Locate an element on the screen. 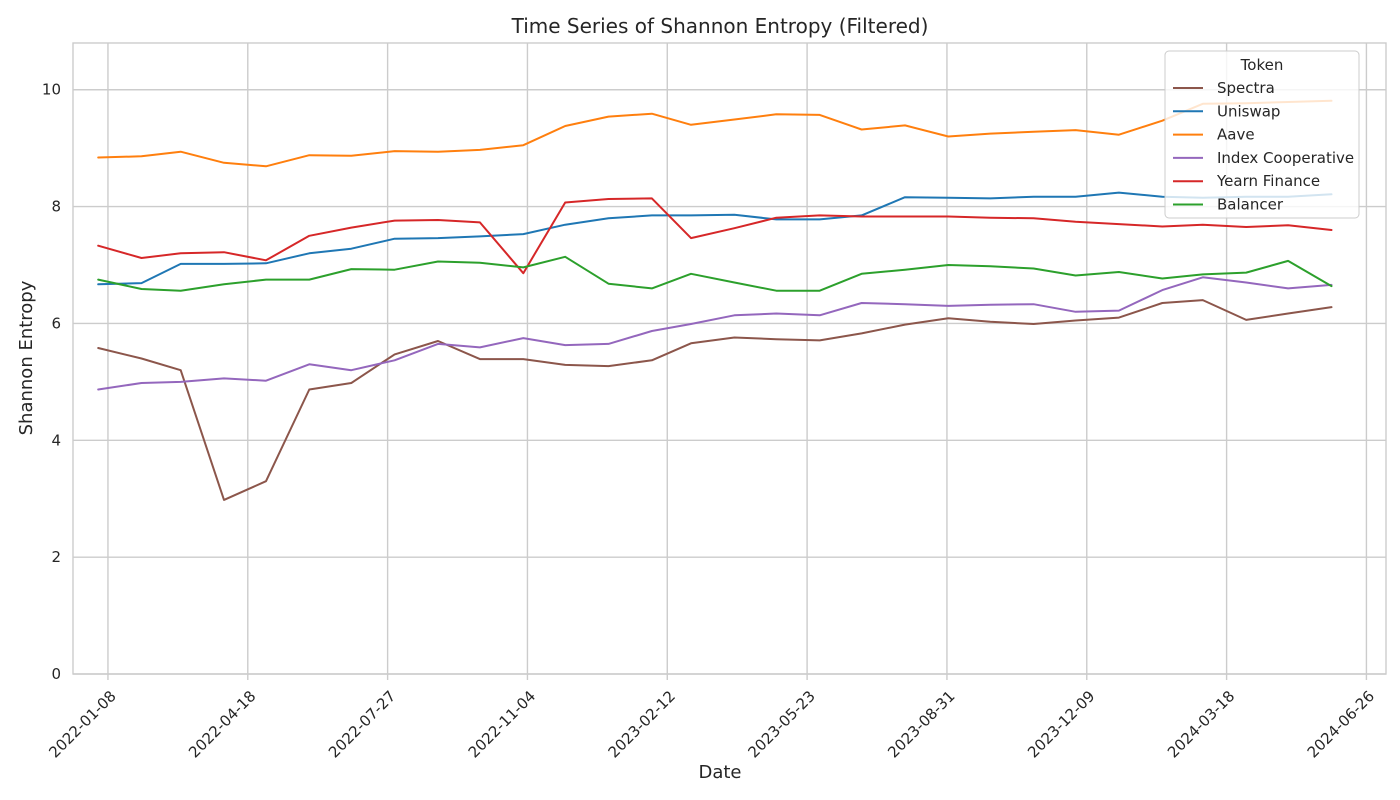  x-tick-label: 2024-06-26 is located at coordinates (1341, 724).